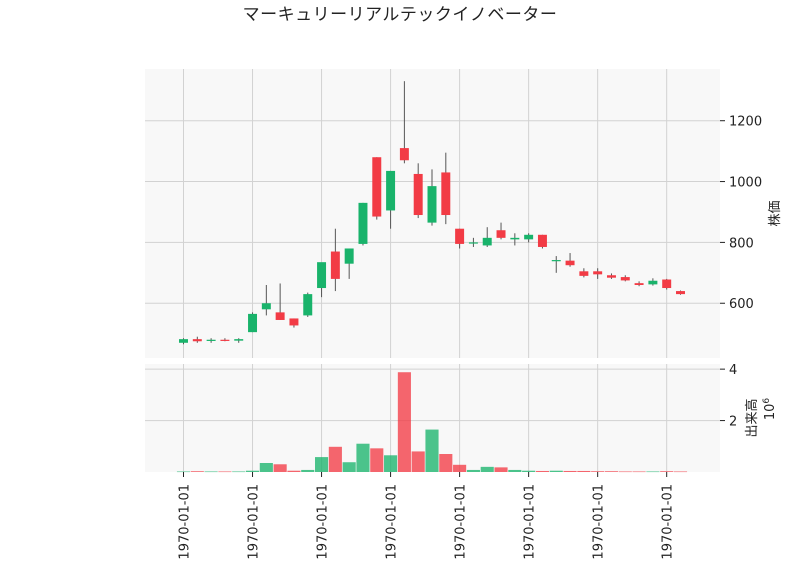  Describe the element at coordinates (745, 183) in the screenshot. I see `price-tick-label: 1000` at that location.